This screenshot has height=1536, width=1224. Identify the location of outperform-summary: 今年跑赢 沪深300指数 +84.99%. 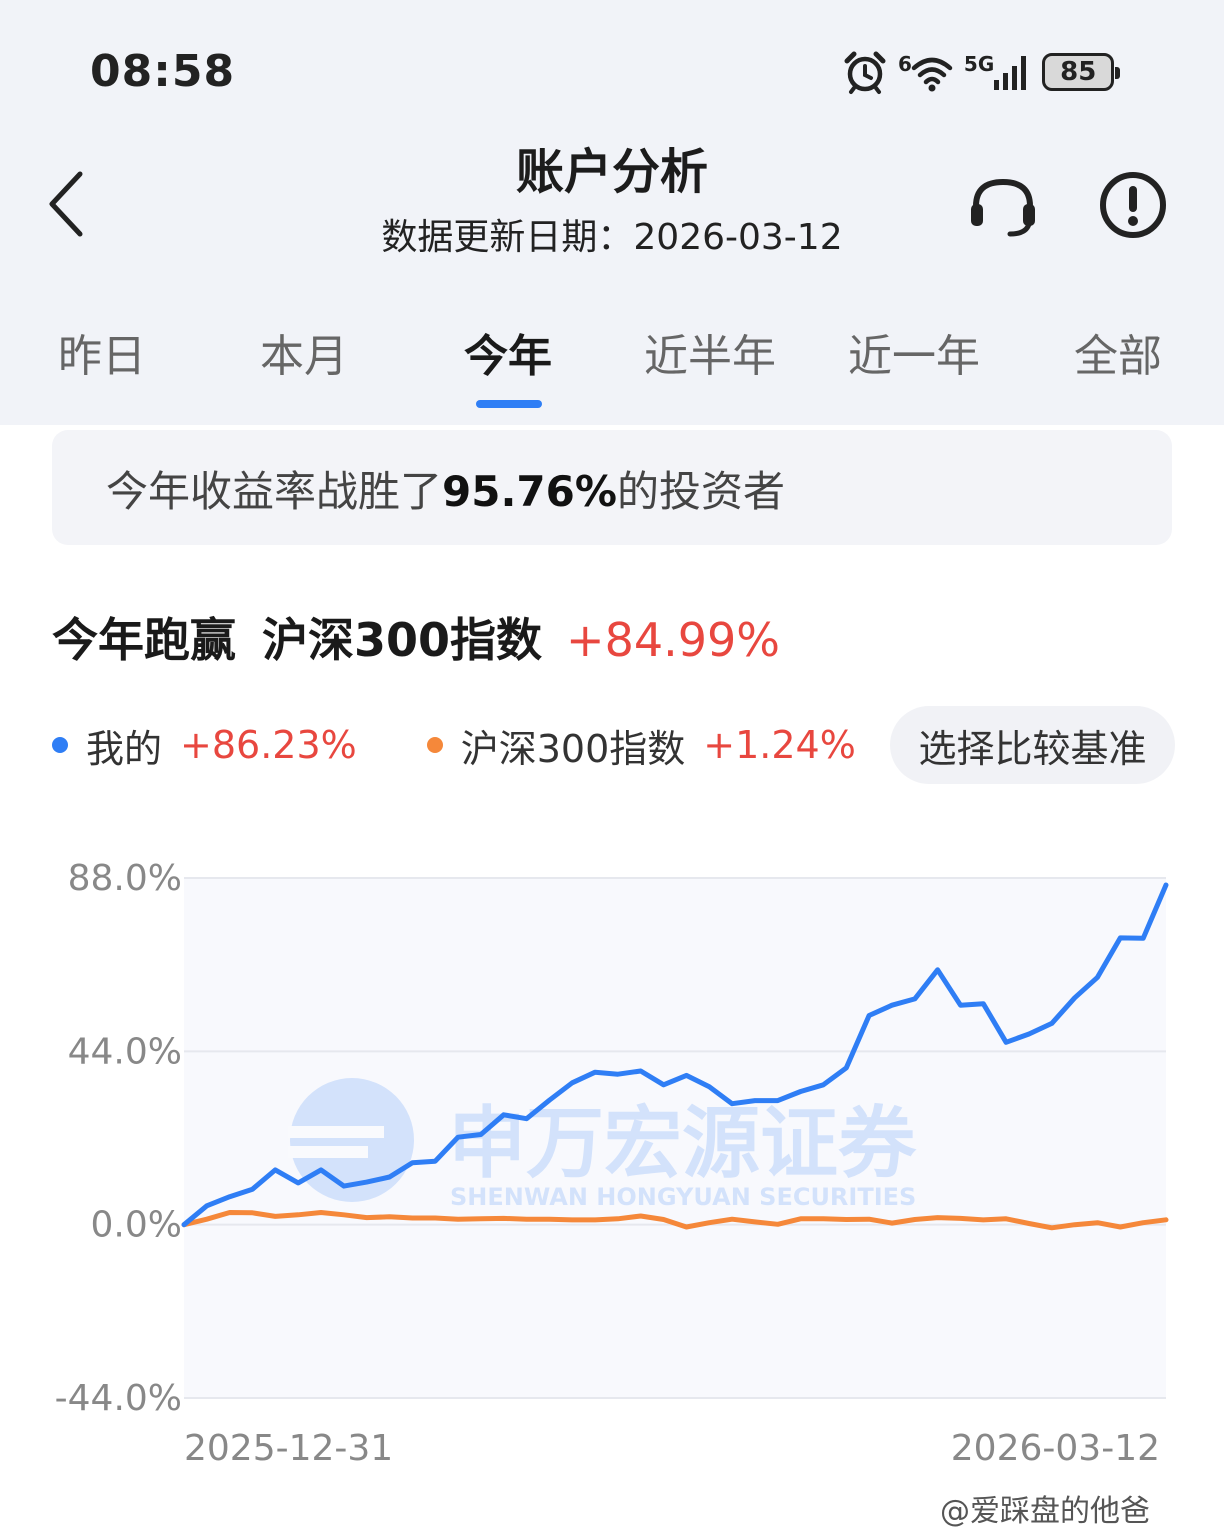
(416, 637).